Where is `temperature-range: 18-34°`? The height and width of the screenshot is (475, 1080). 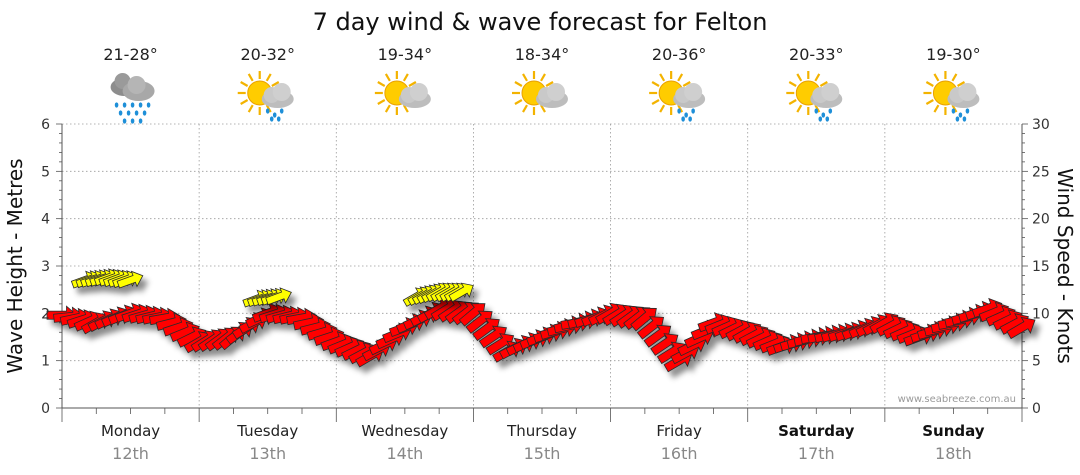
temperature-range: 18-34° is located at coordinates (542, 54).